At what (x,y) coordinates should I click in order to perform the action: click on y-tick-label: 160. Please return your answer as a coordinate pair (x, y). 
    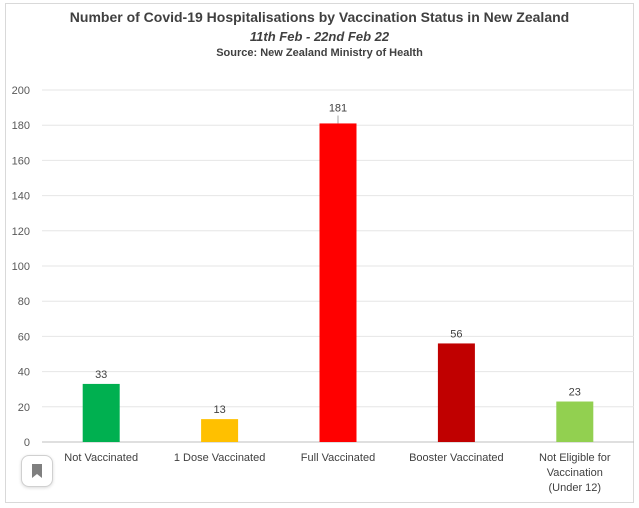
    Looking at the image, I should click on (21, 161).